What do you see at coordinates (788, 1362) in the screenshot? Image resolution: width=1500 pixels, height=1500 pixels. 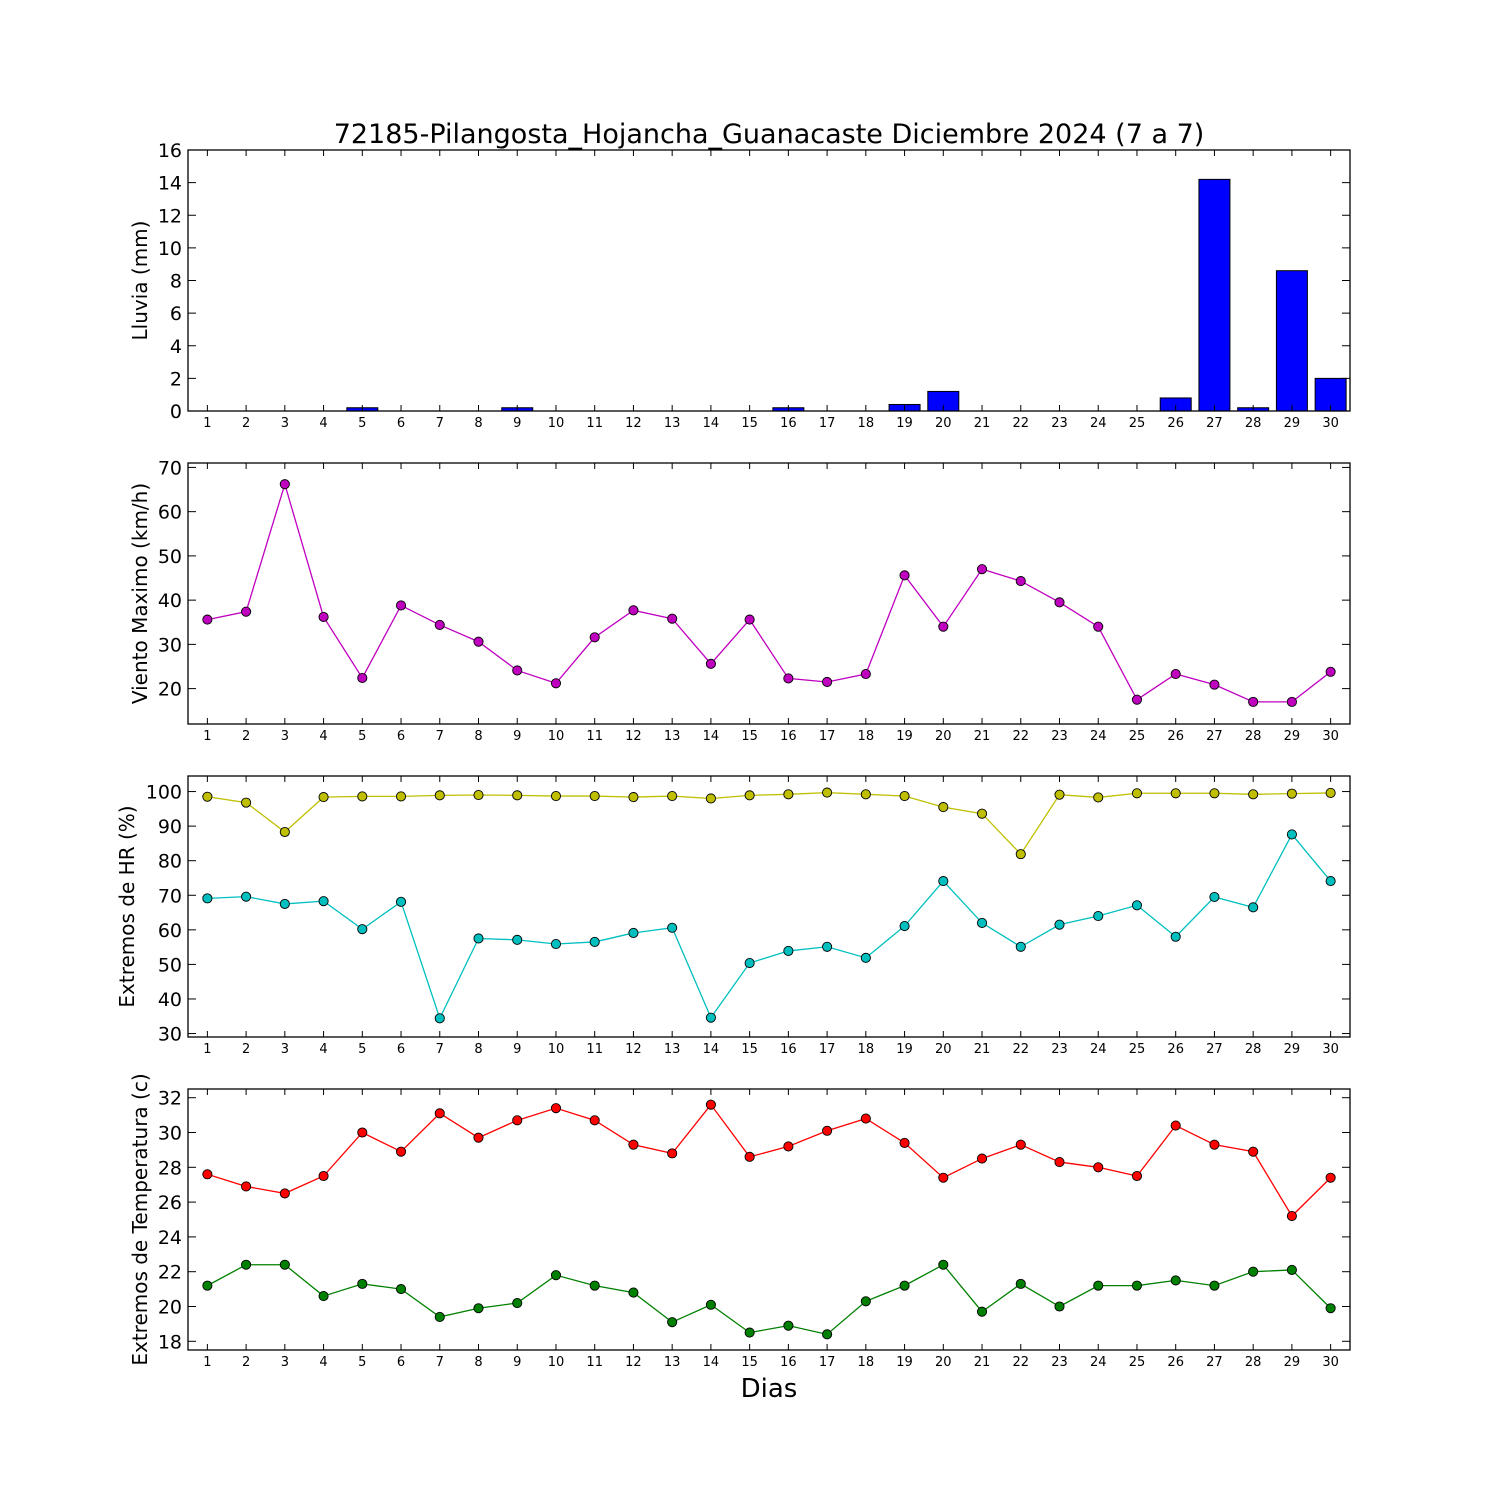 I see `x-tick-label: 16` at bounding box center [788, 1362].